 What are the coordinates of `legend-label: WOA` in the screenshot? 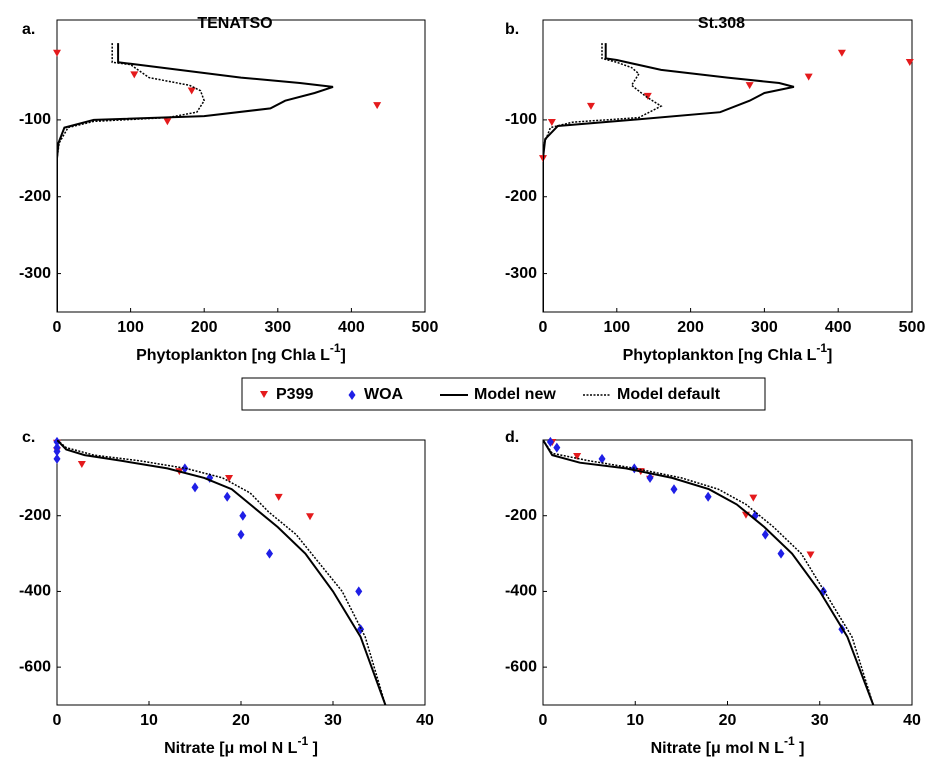 It's located at (384, 394).